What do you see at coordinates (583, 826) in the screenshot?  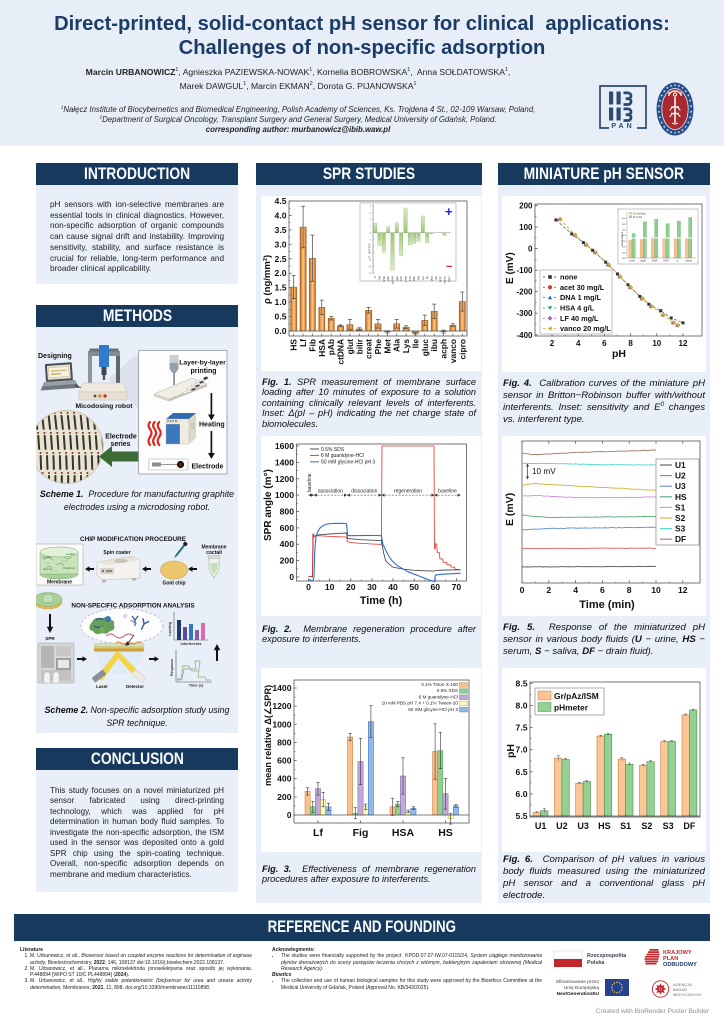 I see `svg-text: U3` at bounding box center [583, 826].